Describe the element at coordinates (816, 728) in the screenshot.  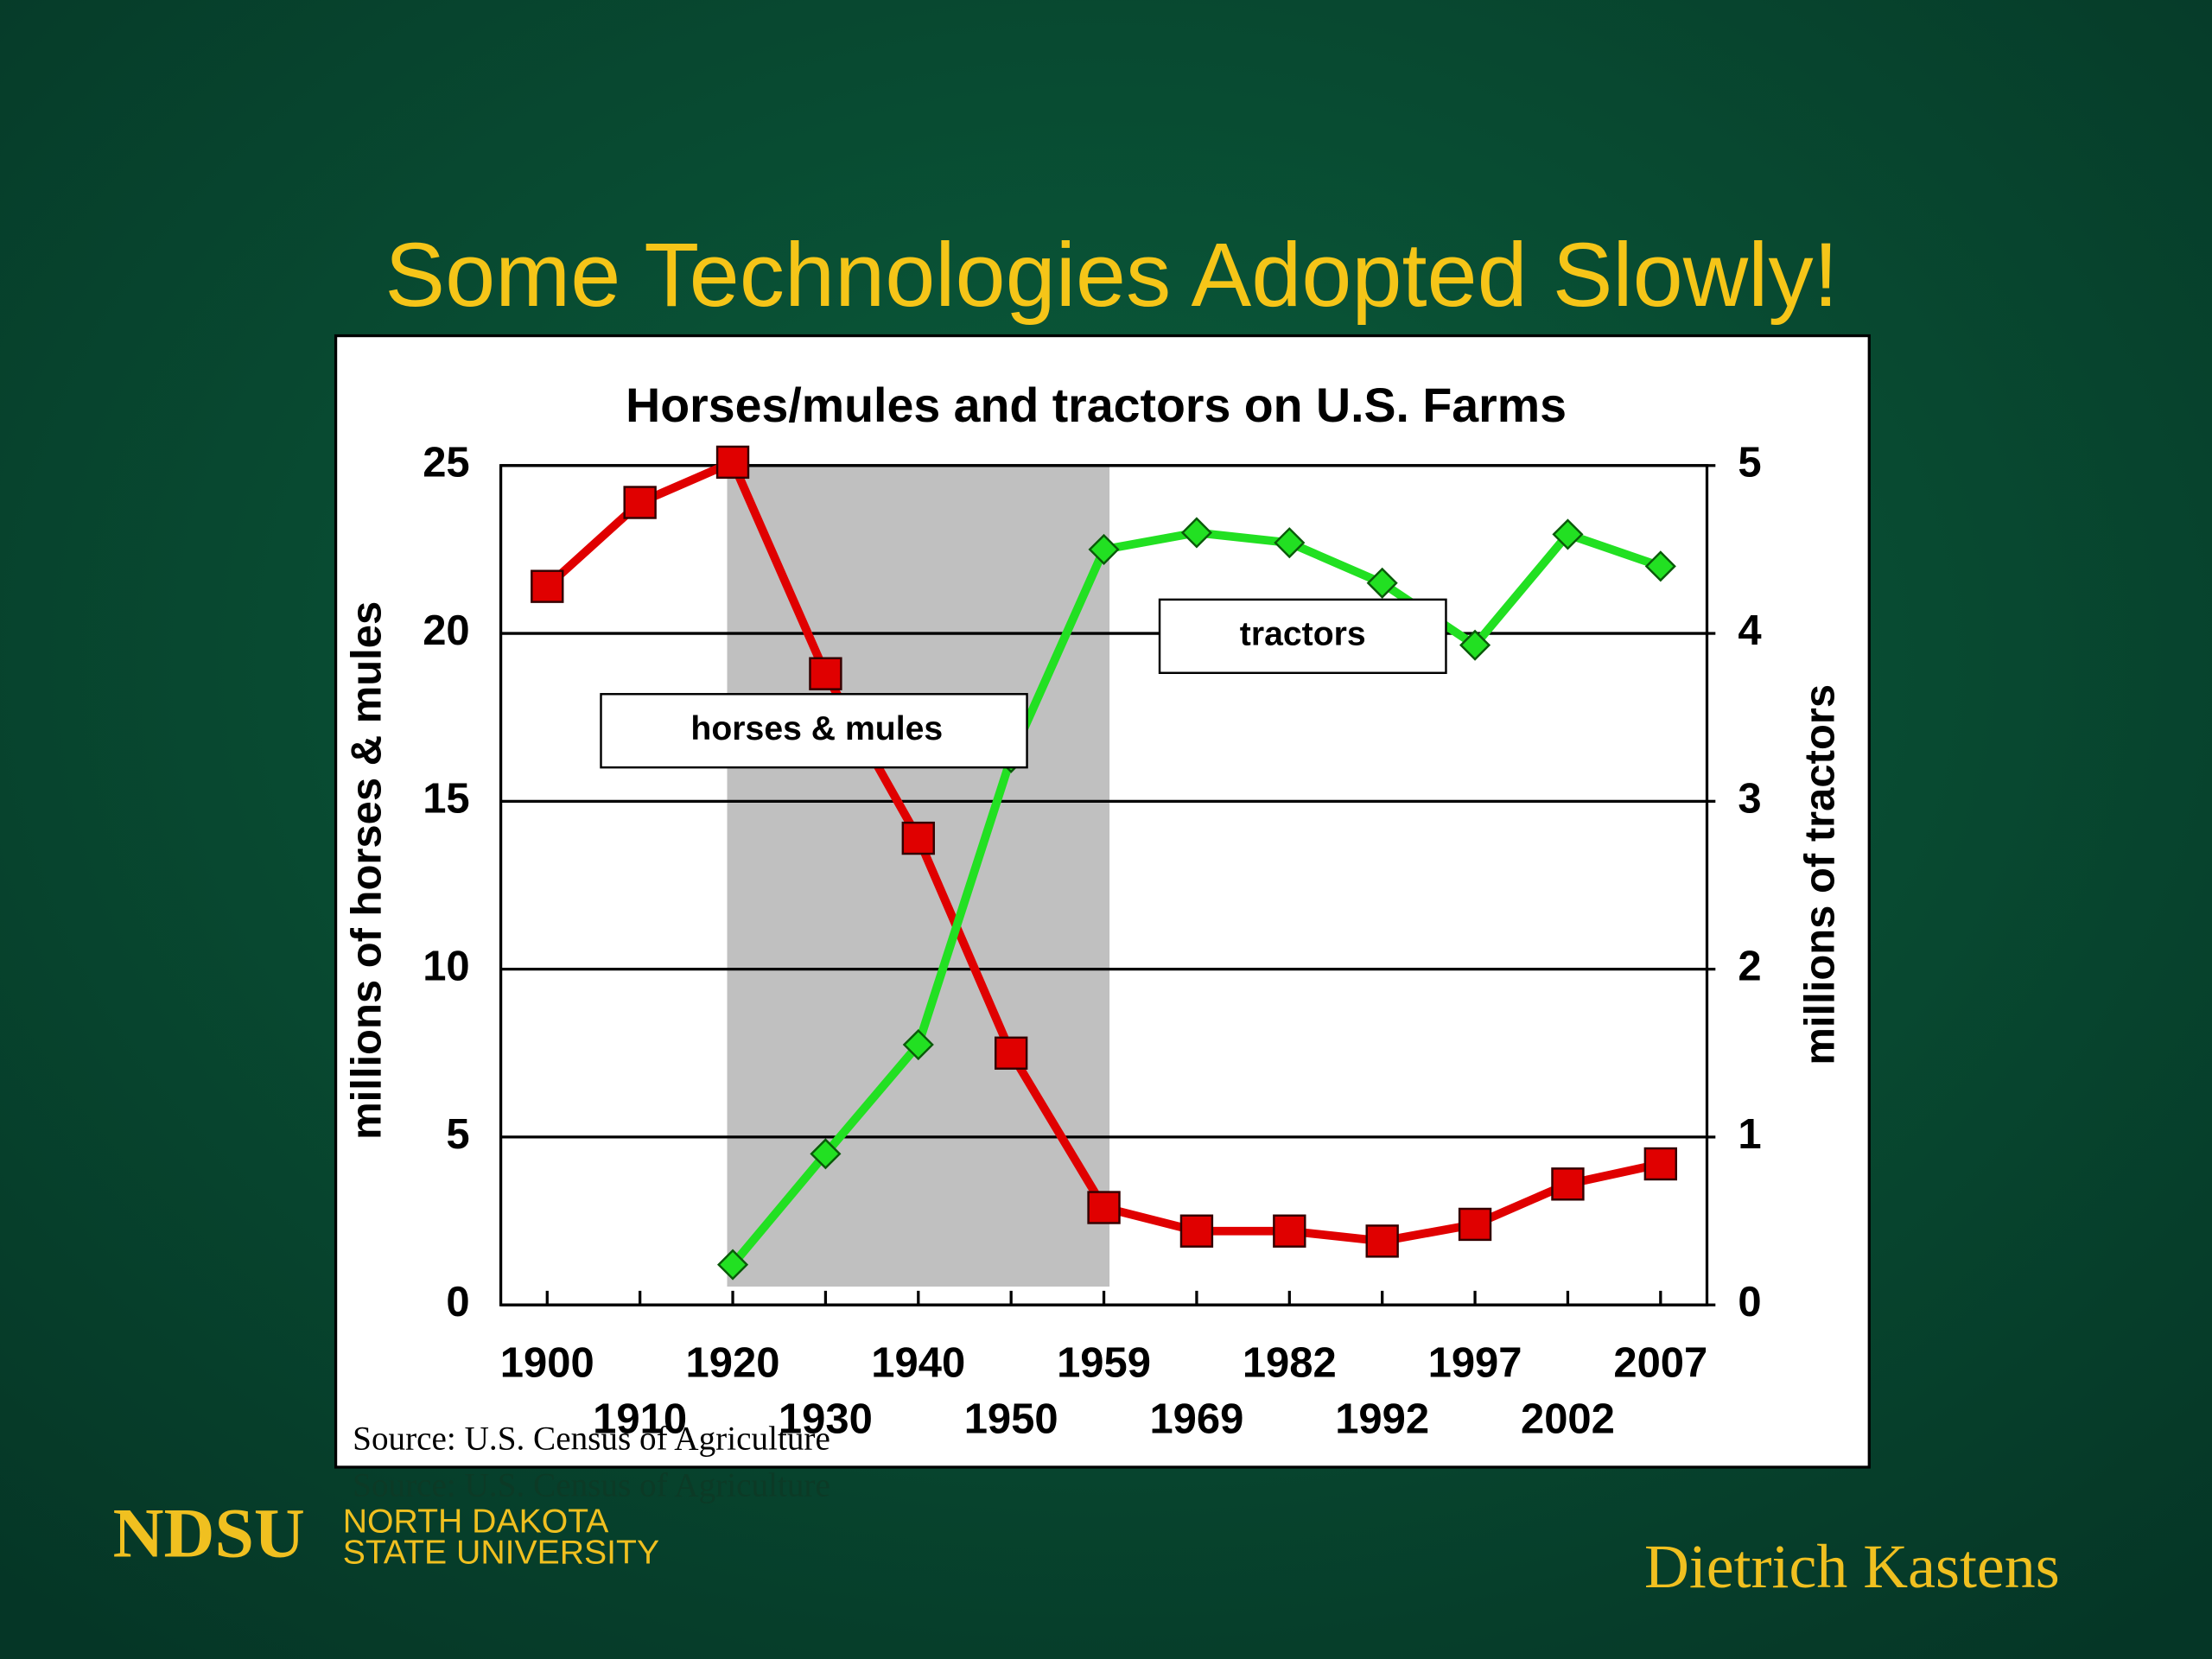
I see `series-label: horses & mules` at that location.